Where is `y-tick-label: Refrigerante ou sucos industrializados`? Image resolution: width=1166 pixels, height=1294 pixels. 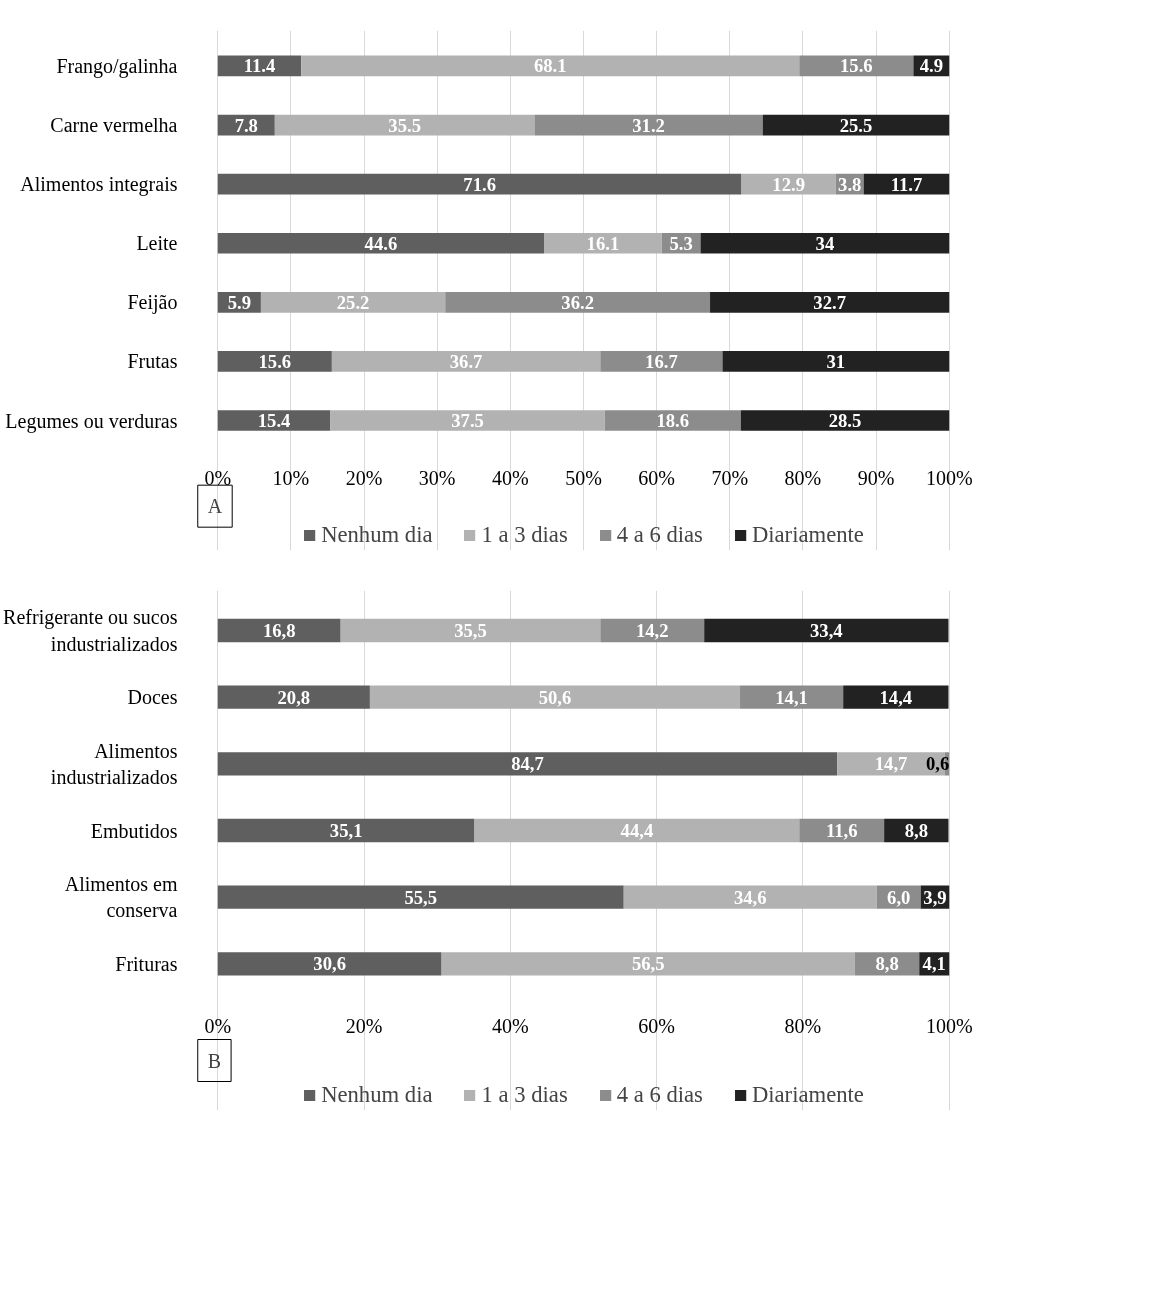 y-tick-label: Refrigerante ou sucos industrializados is located at coordinates (90, 630).